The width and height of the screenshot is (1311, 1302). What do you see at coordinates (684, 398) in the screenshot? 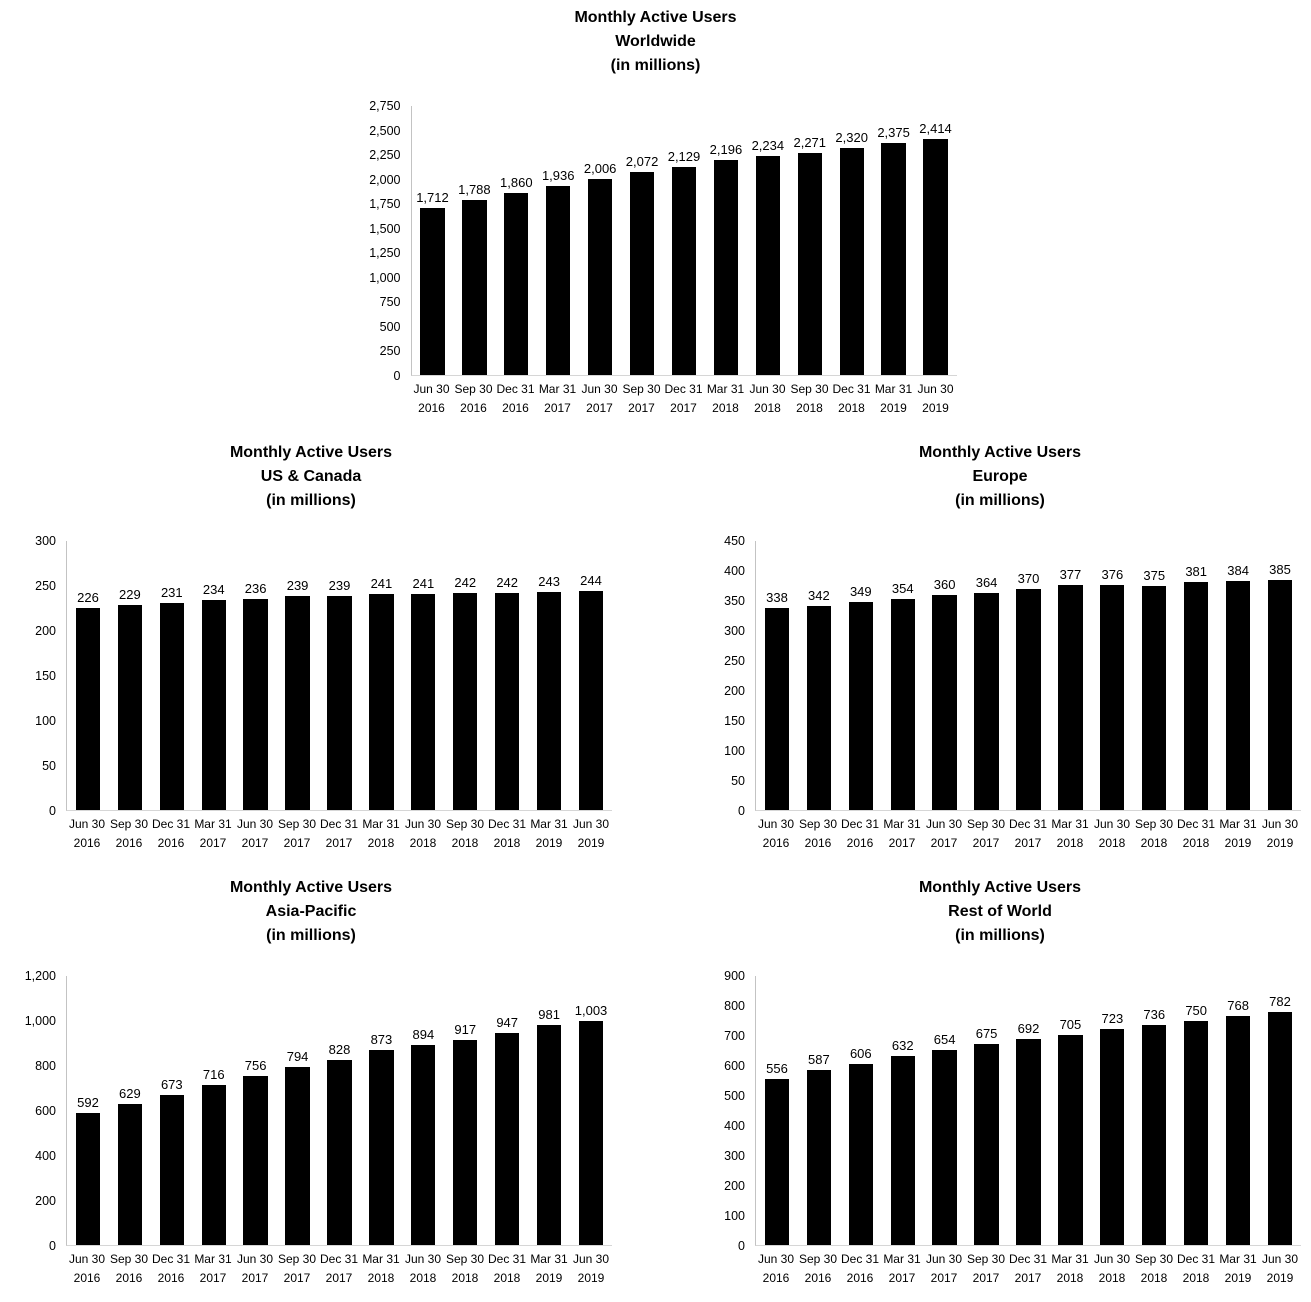
I see `x-tick-label: Dec 31 2017` at bounding box center [684, 398].